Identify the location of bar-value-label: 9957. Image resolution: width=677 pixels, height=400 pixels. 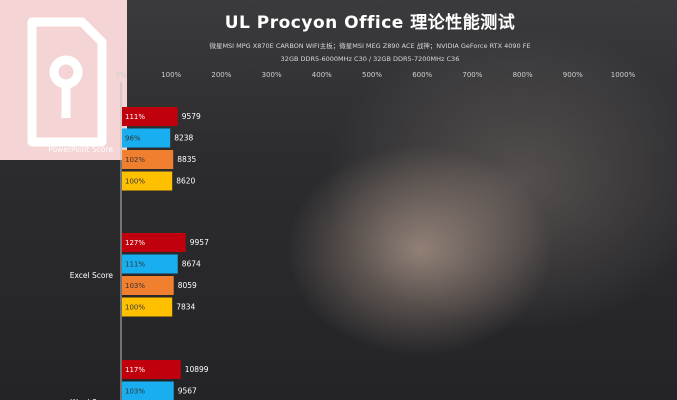
(199, 242).